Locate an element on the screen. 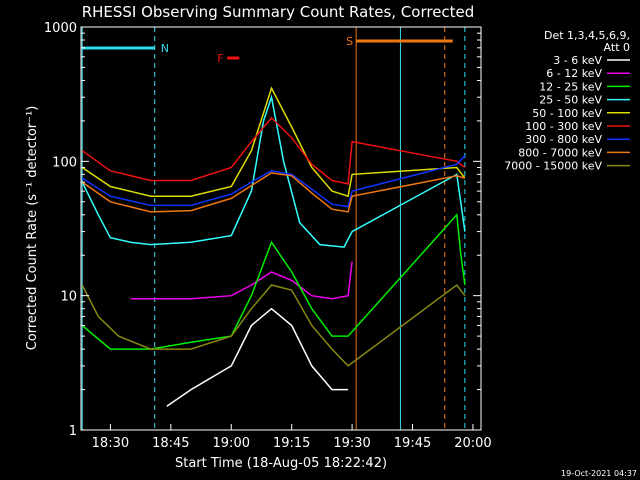  legend-label-0: 3 - 6 keV is located at coordinates (577, 60).